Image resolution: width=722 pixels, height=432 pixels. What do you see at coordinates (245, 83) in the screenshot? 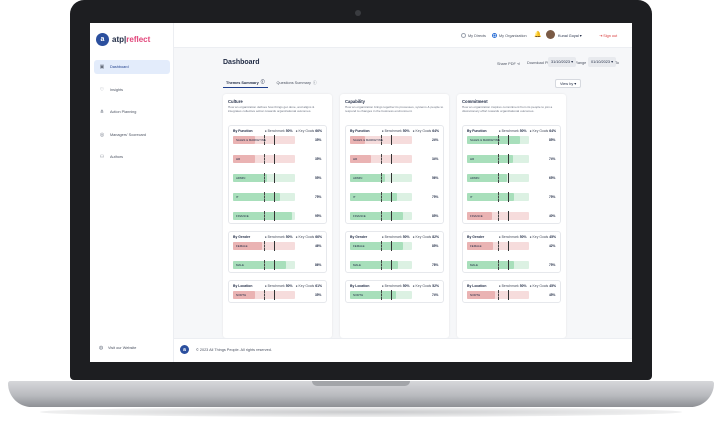
I see `tab-themes-summary: Themes Summary ⓘ` at bounding box center [245, 83].